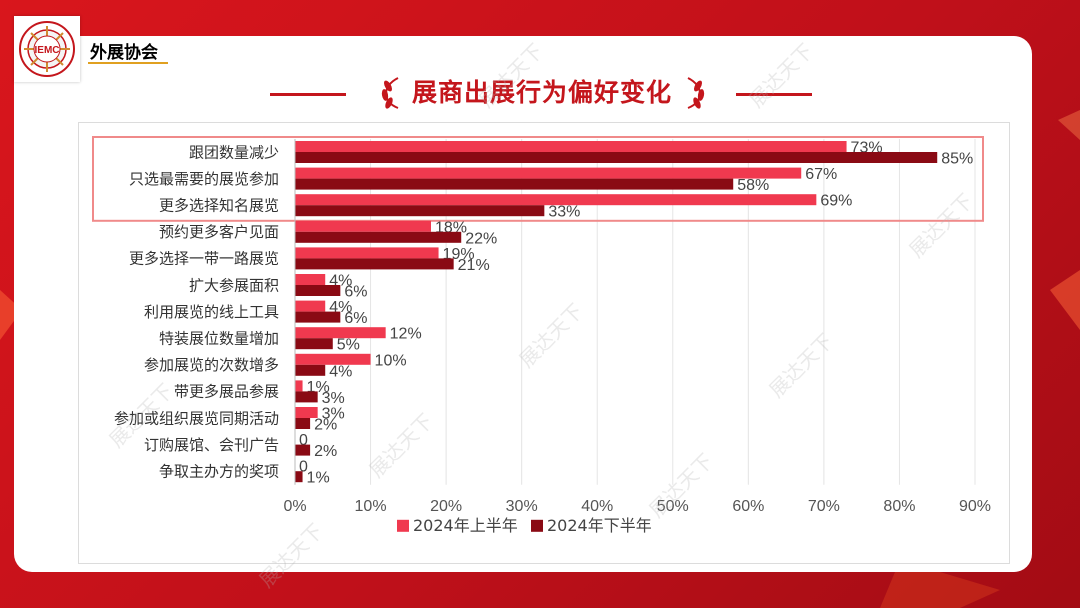  I want to click on data-label: 22%, so click(481, 238).